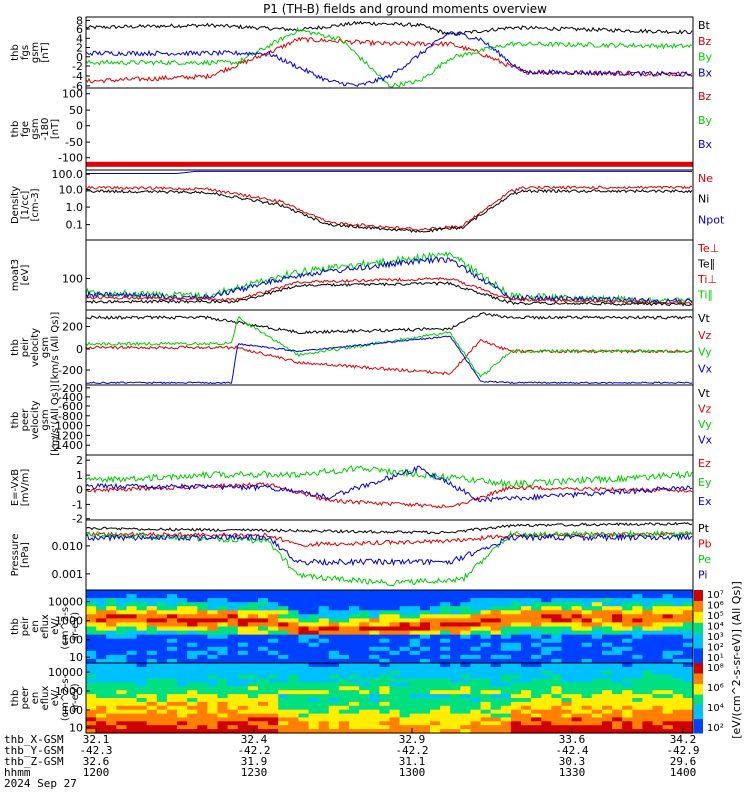  Describe the element at coordinates (389, 275) in the screenshot. I see `panel-frame` at that location.